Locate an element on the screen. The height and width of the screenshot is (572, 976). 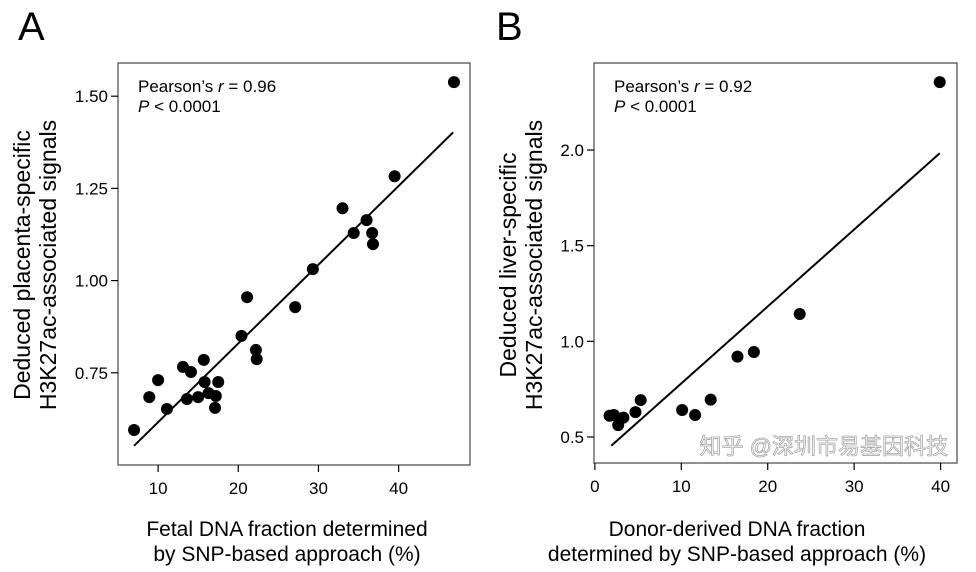
x-axis-label: by SNP-based approach (%) is located at coordinates (286, 554).